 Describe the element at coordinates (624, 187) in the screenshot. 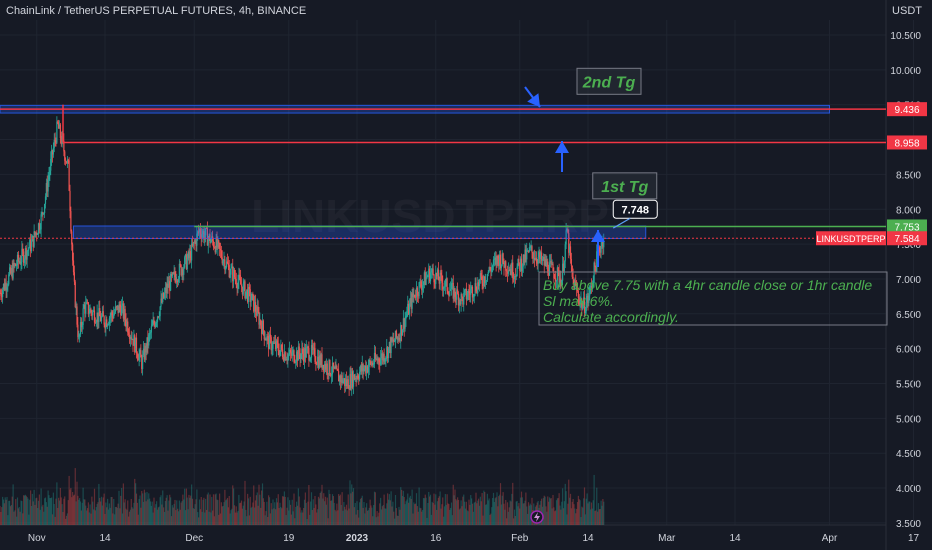

I see `target-label-1: 1st Tg` at that location.